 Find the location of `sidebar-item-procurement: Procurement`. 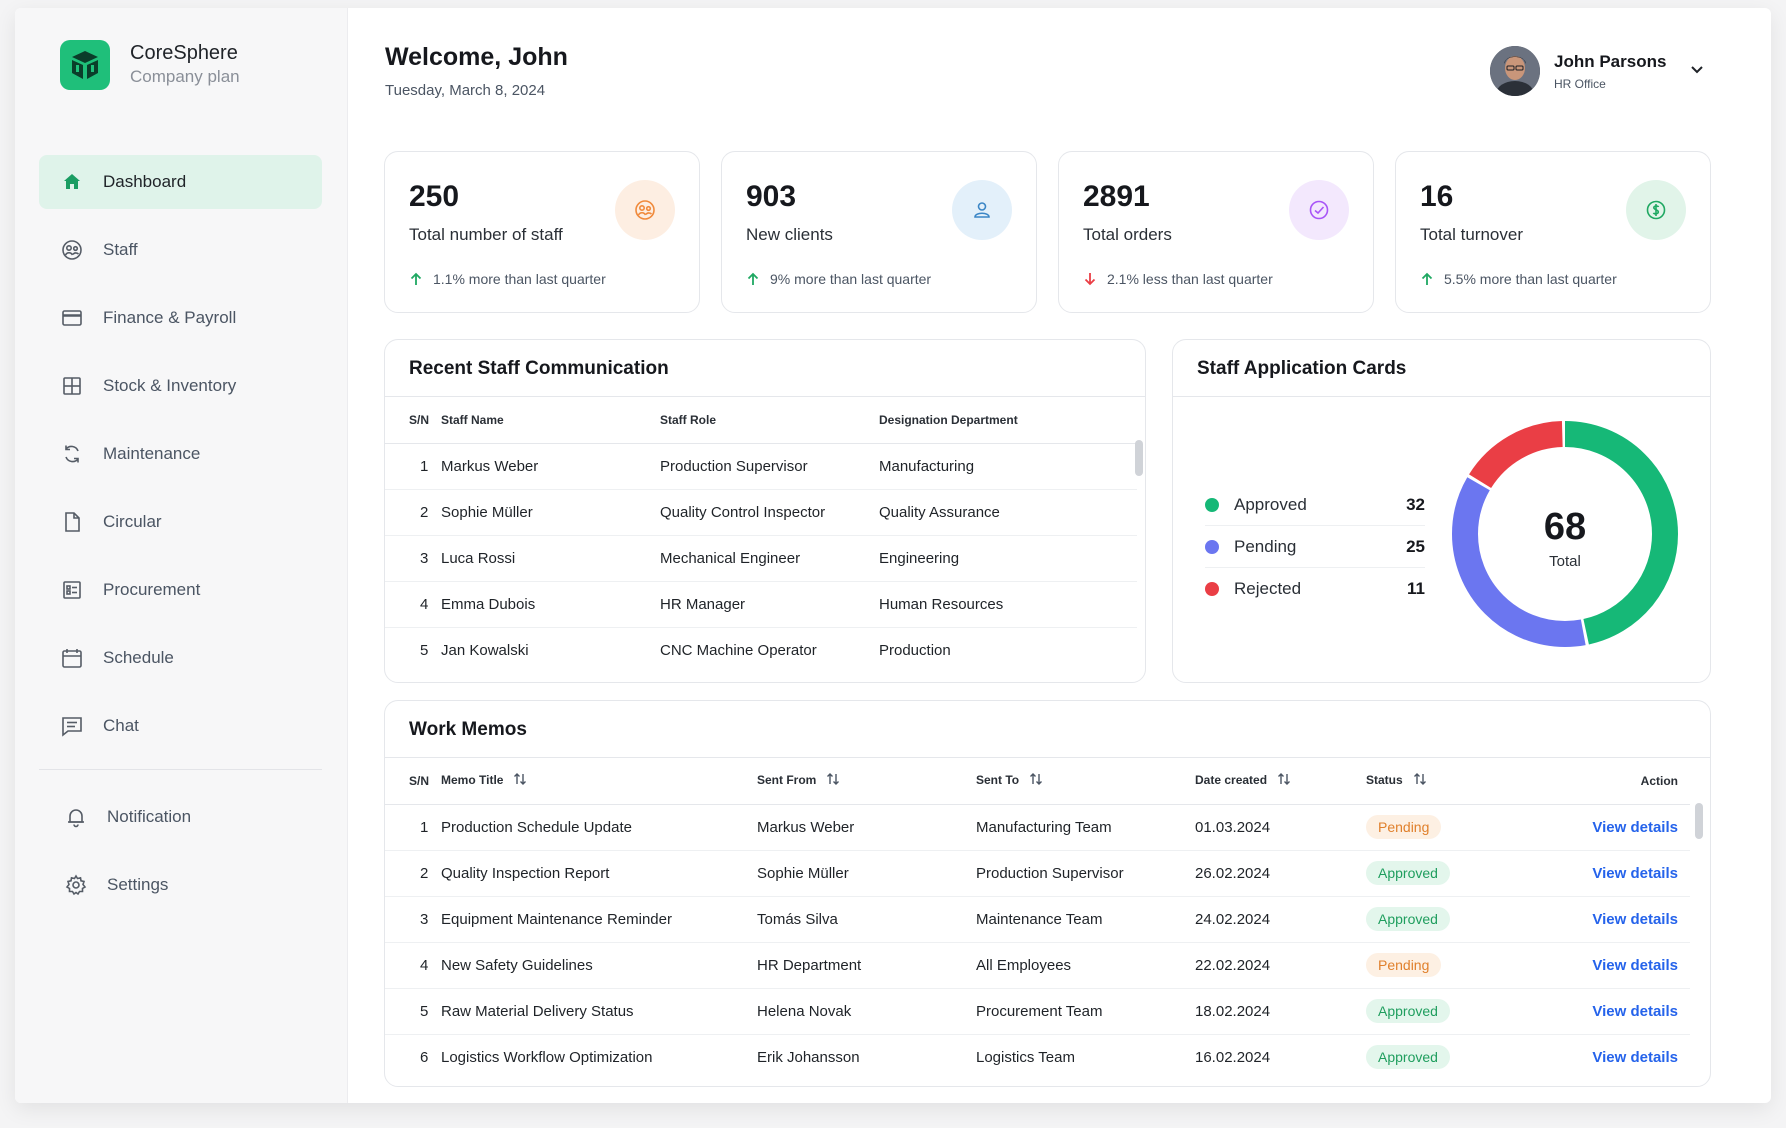

sidebar-item-procurement: Procurement is located at coordinates (180, 590).